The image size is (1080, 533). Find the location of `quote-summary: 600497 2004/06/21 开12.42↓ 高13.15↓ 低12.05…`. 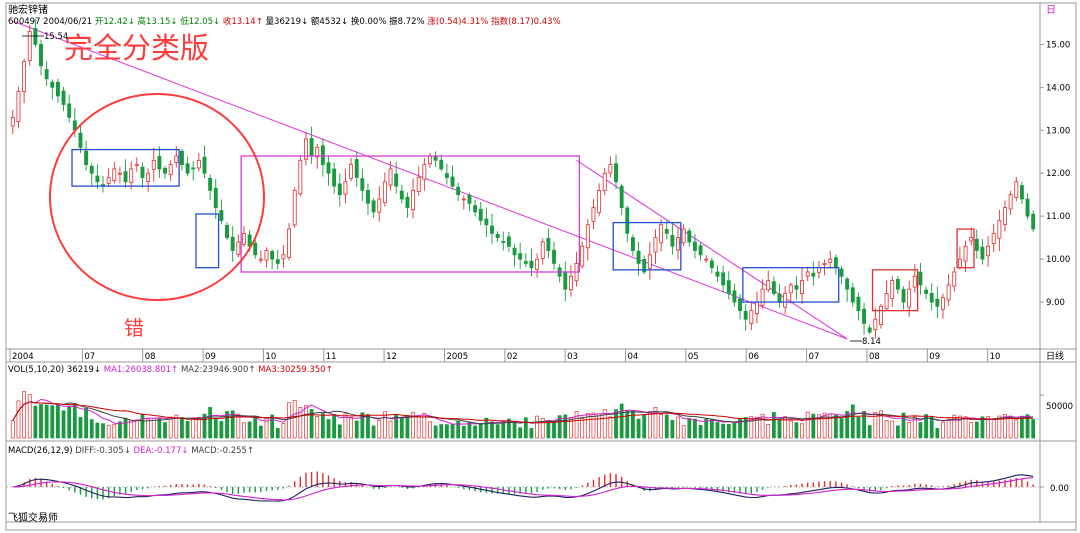

quote-summary: 600497 2004/06/21 开12.42↓ 高13.15↓ 低12.05… is located at coordinates (284, 21).